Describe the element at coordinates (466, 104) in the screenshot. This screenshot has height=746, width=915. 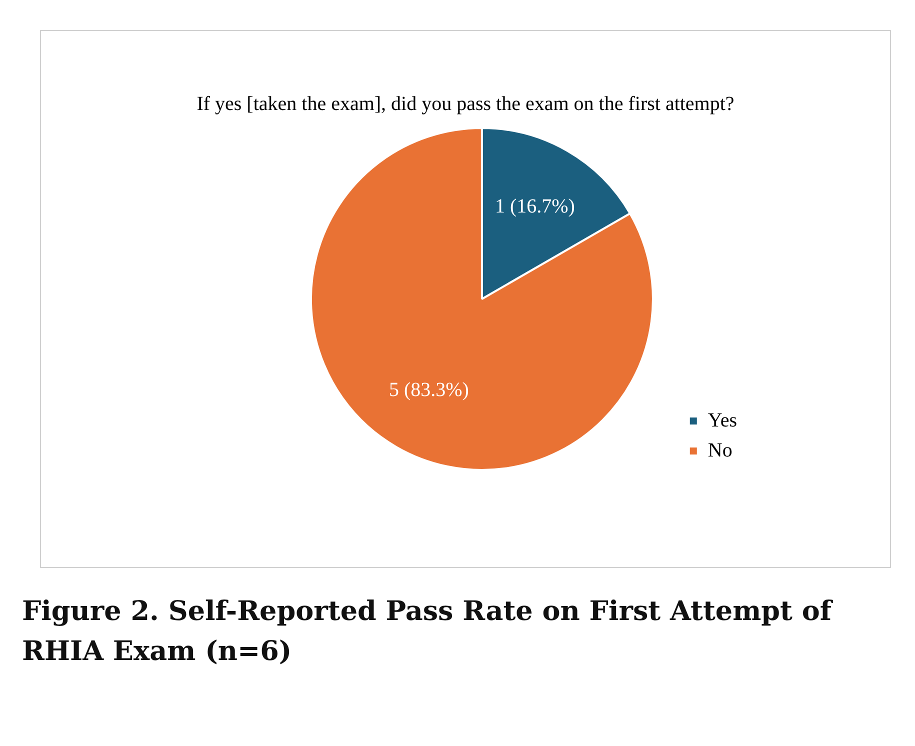
I see `chart-title: If yes [taken the exam], did you pass the exam on the first attempt?` at that location.